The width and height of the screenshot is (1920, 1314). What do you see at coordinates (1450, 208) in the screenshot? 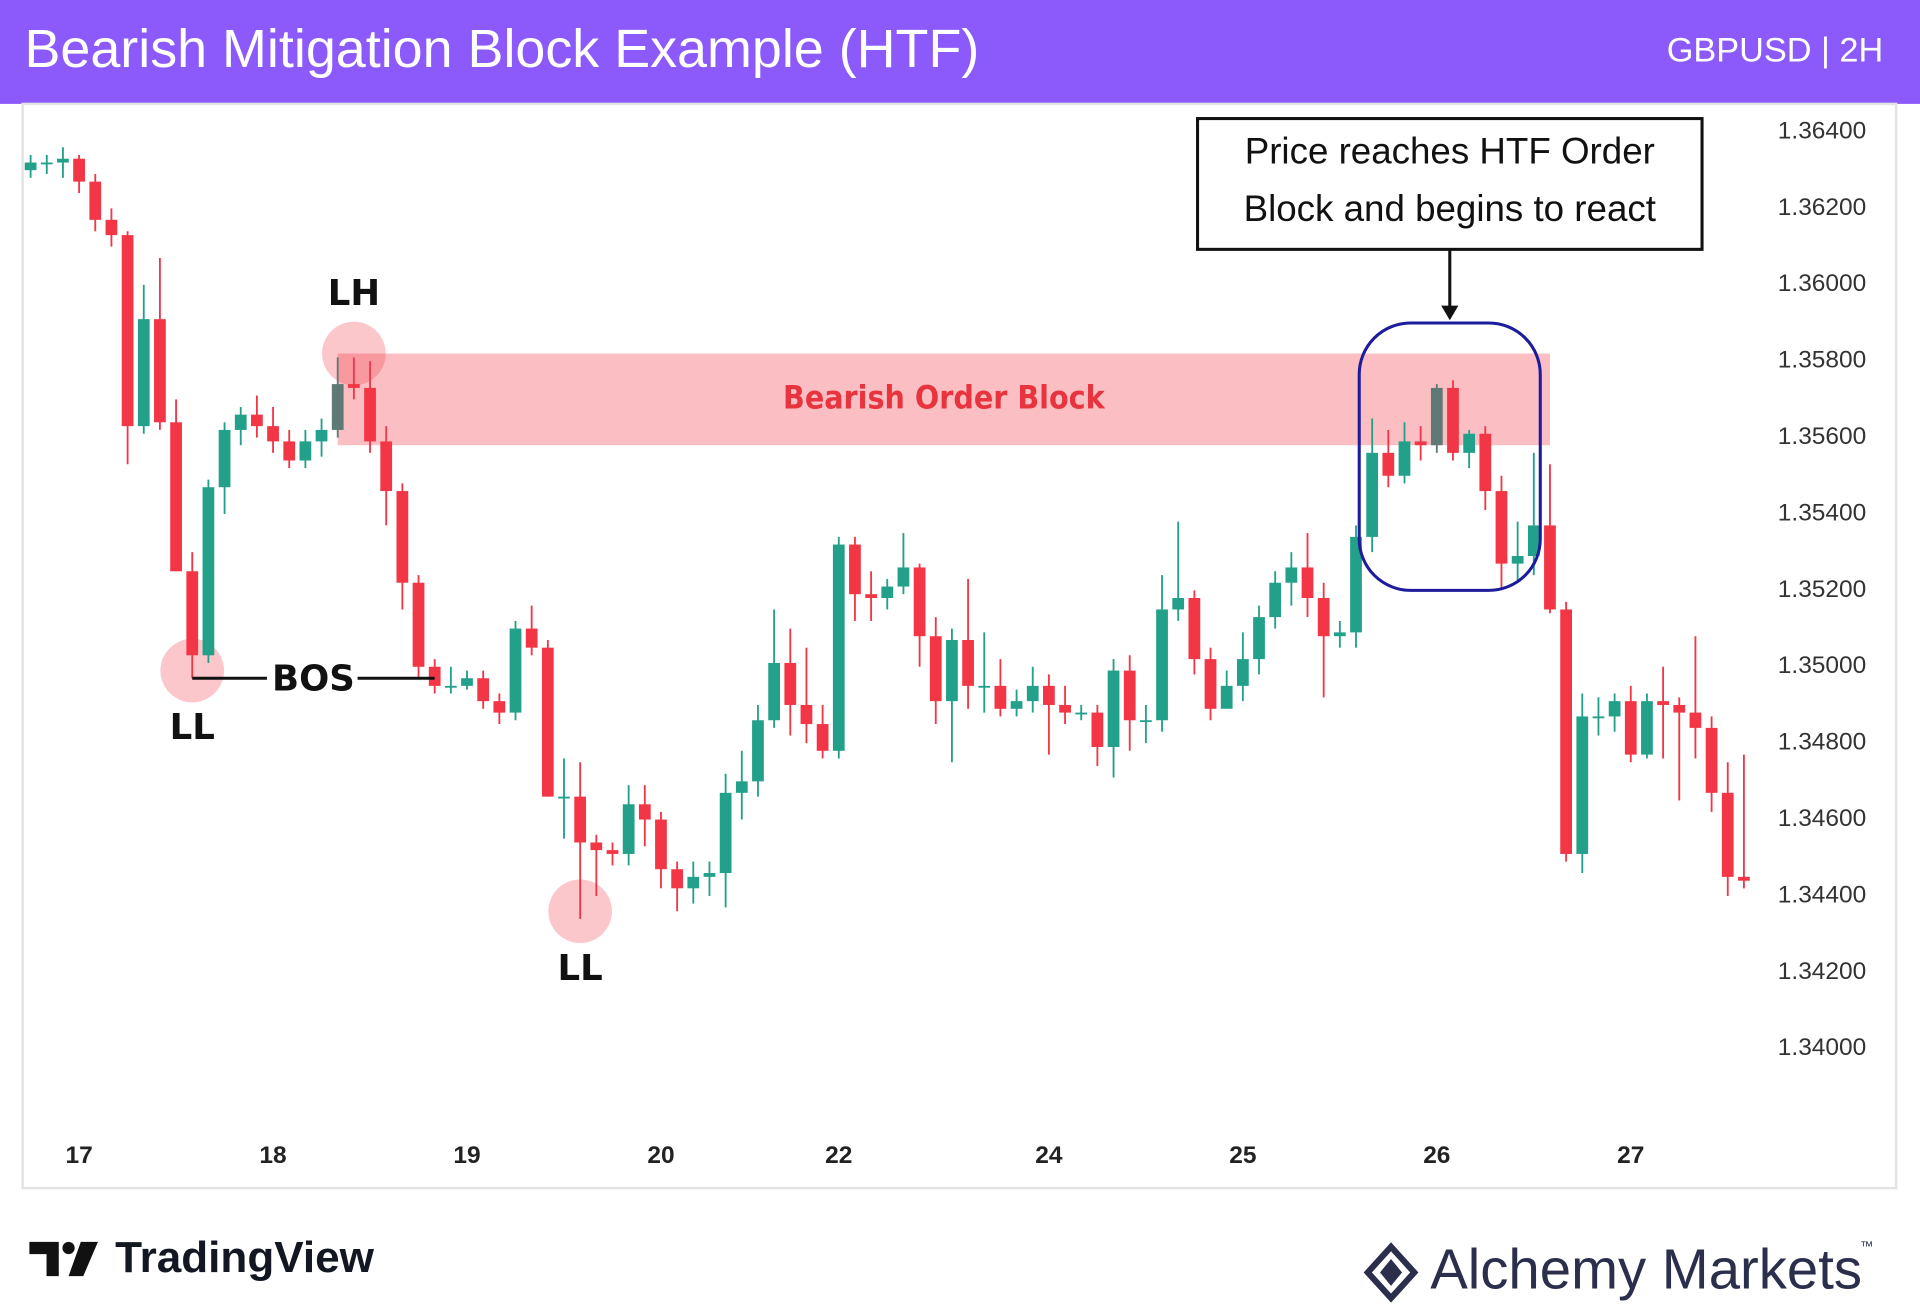
I see `callout-text: Block and begins to react` at bounding box center [1450, 208].